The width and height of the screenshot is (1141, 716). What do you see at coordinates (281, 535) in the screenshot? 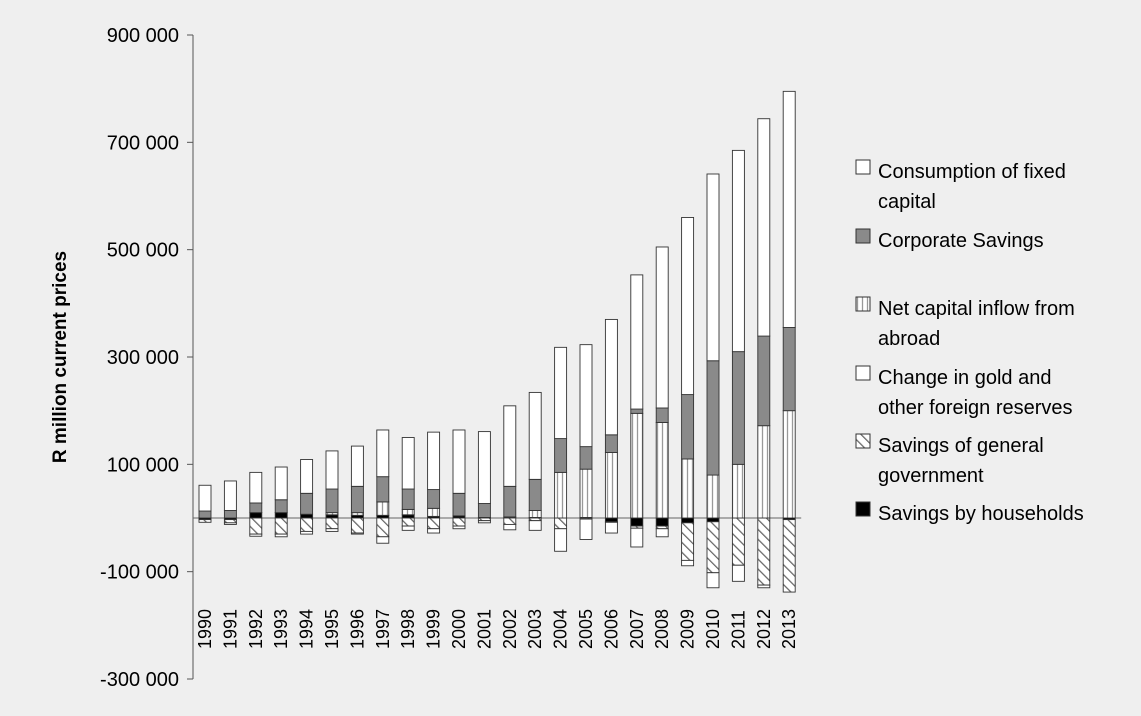
I see `bar-segment-change-in-gold-and-other-foreign-reserves-1993` at bounding box center [281, 535].